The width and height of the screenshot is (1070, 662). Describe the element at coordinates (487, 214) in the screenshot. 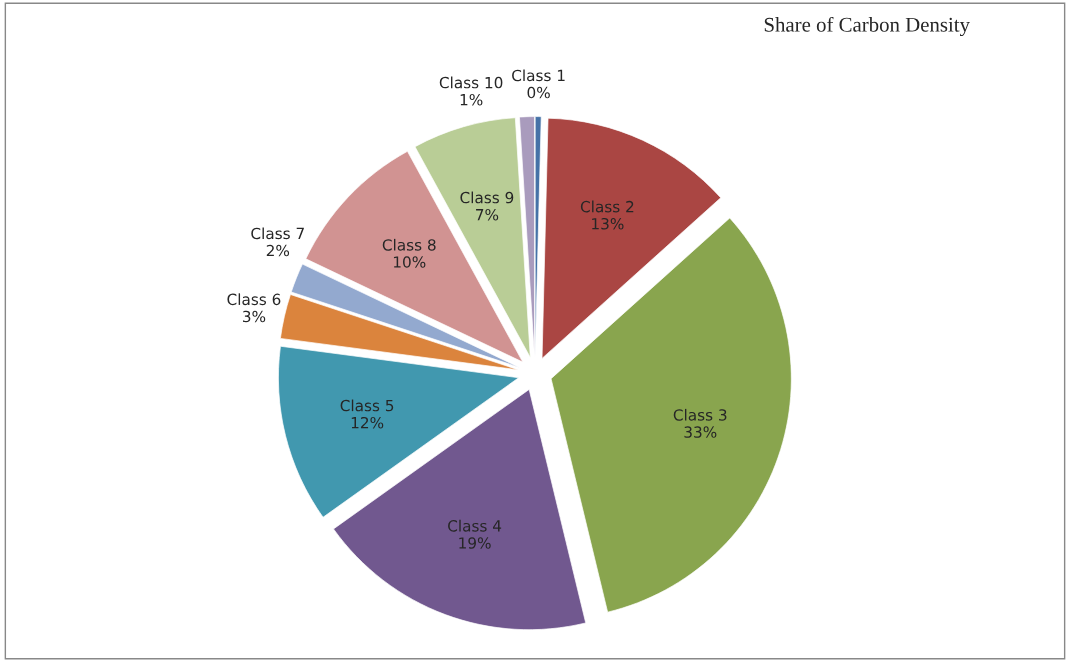

I see `data-label: 7%` at that location.